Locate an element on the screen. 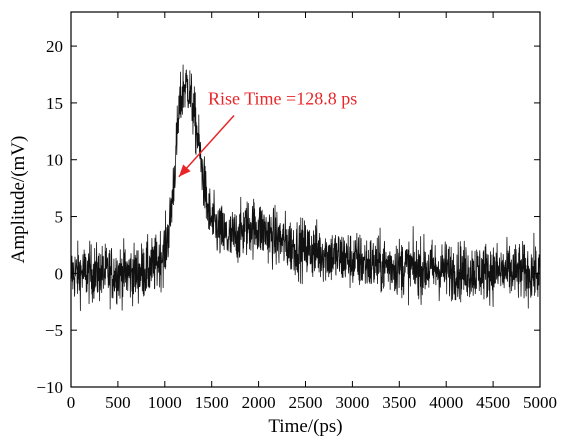 The width and height of the screenshot is (565, 439). y-tick-label: −5 is located at coordinates (54, 330).